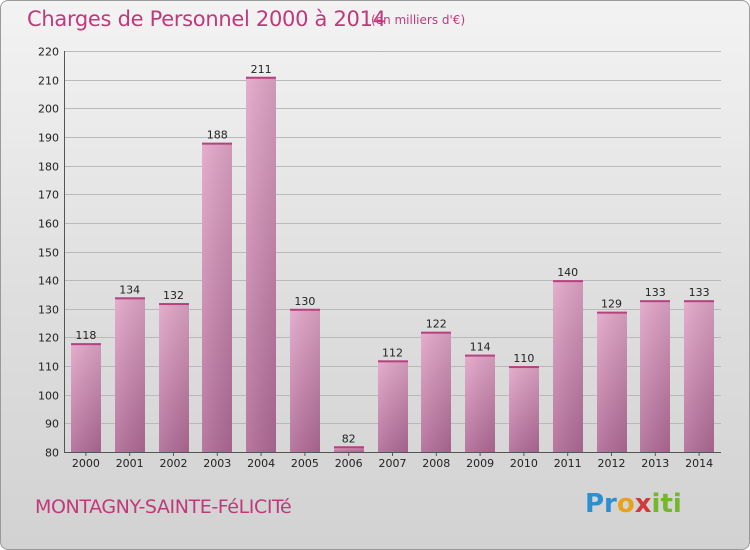 Image resolution: width=750 pixels, height=550 pixels. What do you see at coordinates (86, 463) in the screenshot?
I see `x-tick-label: 2000` at bounding box center [86, 463].